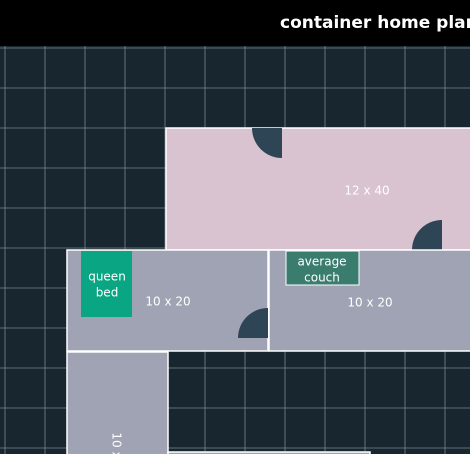 This screenshot has width=470, height=454. What do you see at coordinates (235, 23) in the screenshot?
I see `header: container home planner` at bounding box center [235, 23].